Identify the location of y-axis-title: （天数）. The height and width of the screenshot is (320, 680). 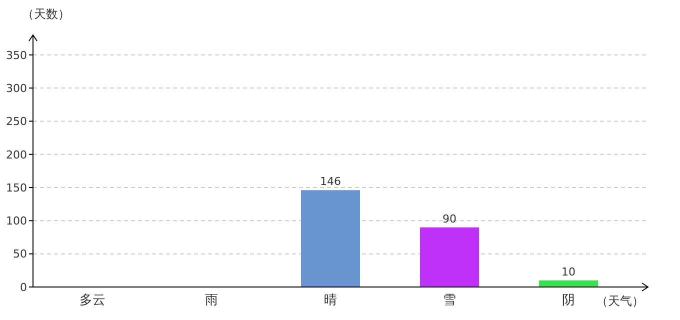
(46, 14).